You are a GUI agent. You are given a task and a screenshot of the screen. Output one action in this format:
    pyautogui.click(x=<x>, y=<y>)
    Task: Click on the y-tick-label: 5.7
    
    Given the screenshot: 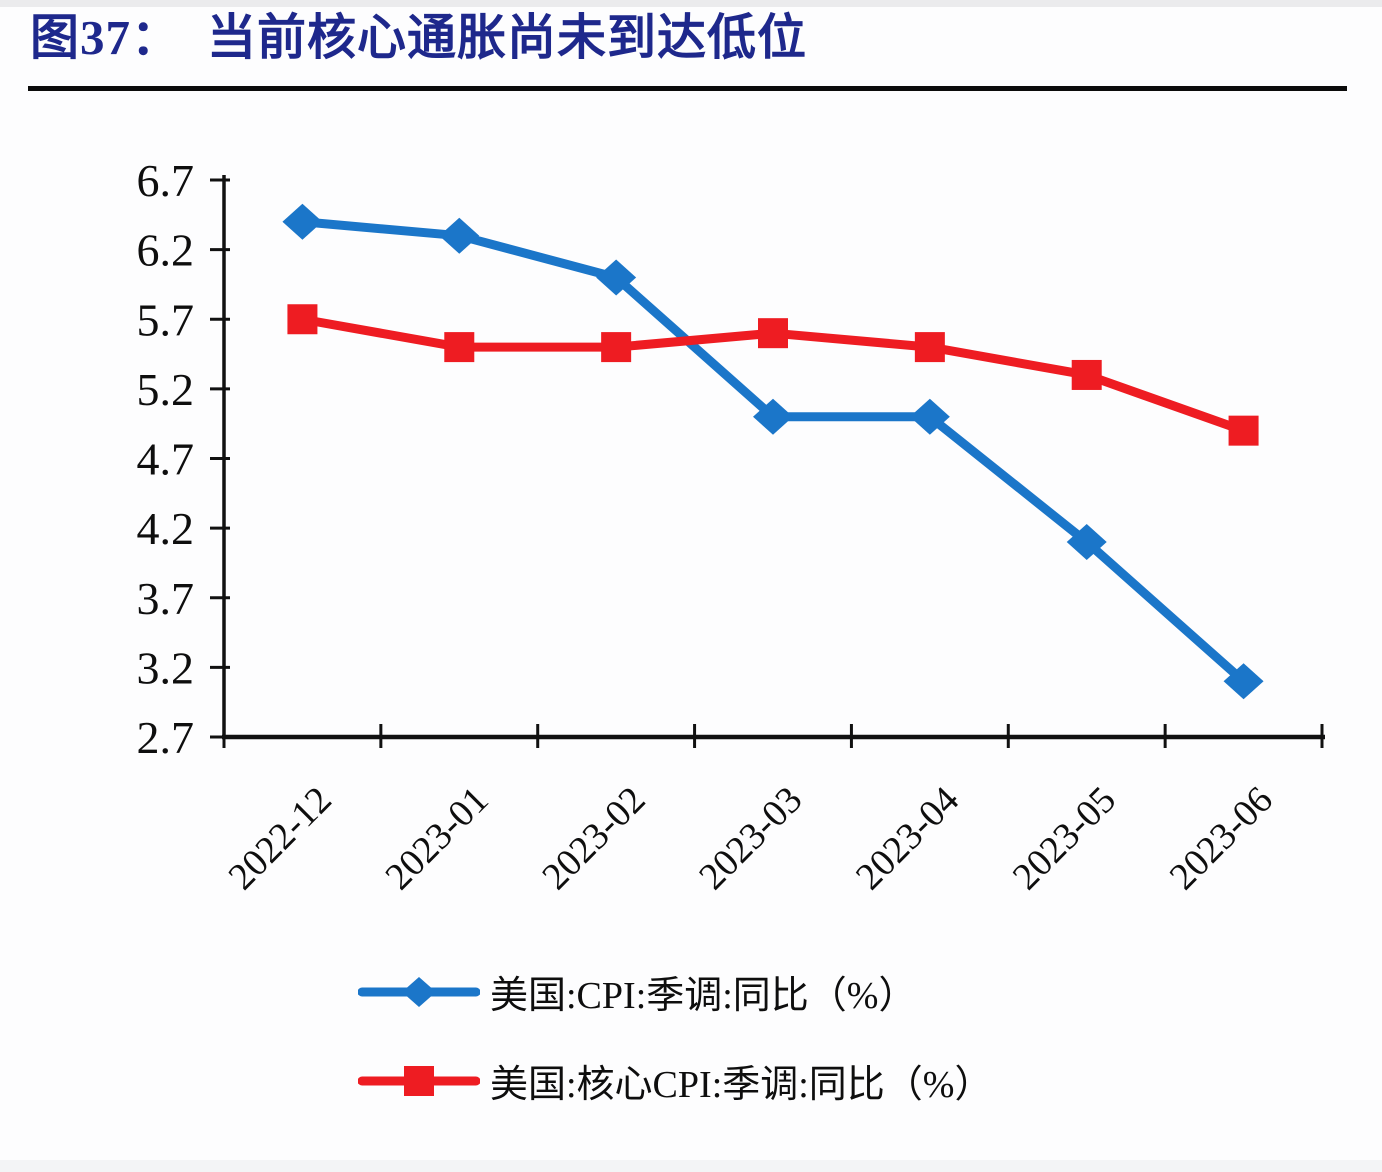 What is the action you would take?
    pyautogui.click(x=166, y=319)
    